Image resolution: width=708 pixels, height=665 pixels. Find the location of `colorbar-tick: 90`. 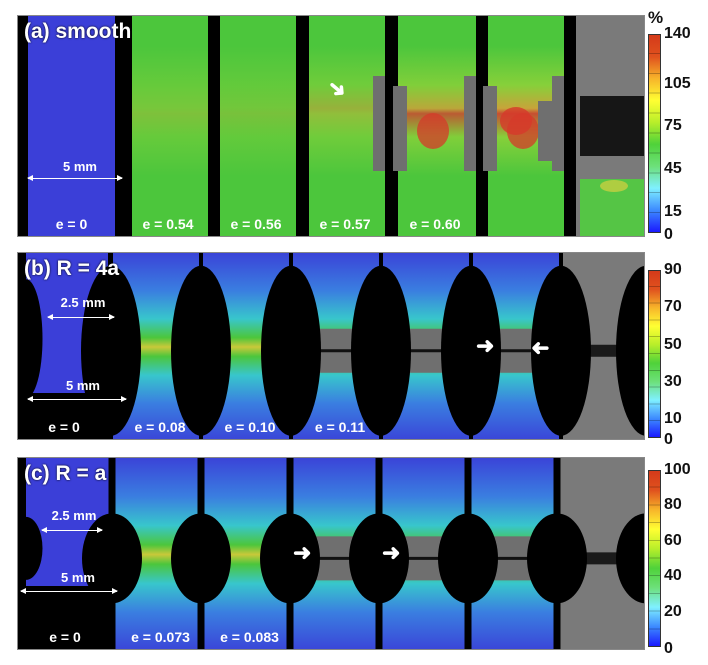

colorbar-tick: 90 is located at coordinates (673, 269).